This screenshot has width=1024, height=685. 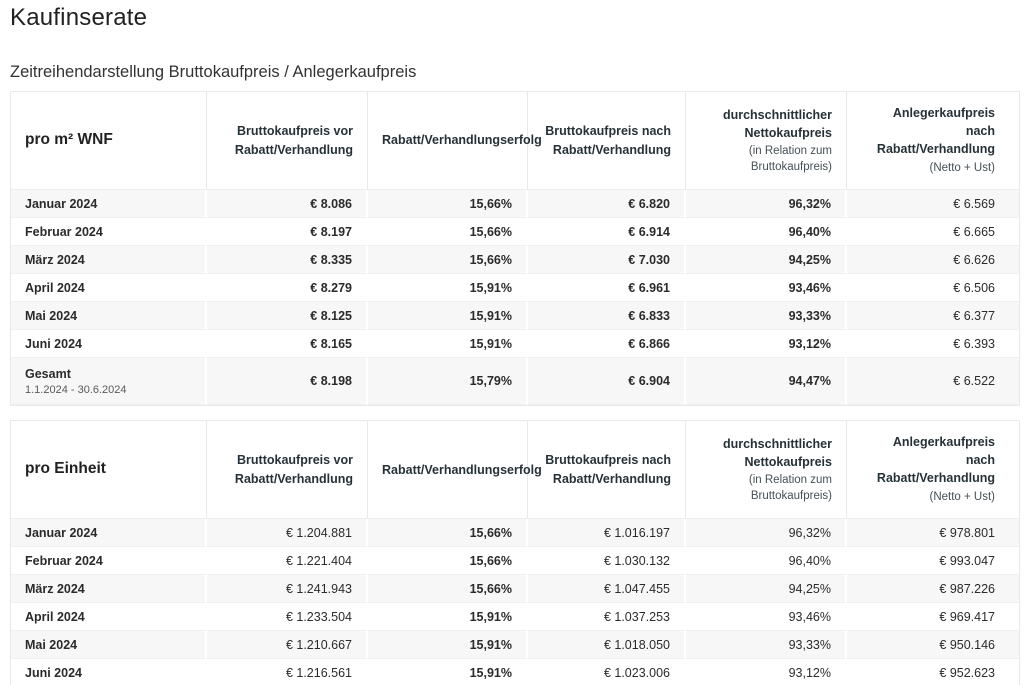 What do you see at coordinates (766, 344) in the screenshot?
I see `cell-netto: 93,12%` at bounding box center [766, 344].